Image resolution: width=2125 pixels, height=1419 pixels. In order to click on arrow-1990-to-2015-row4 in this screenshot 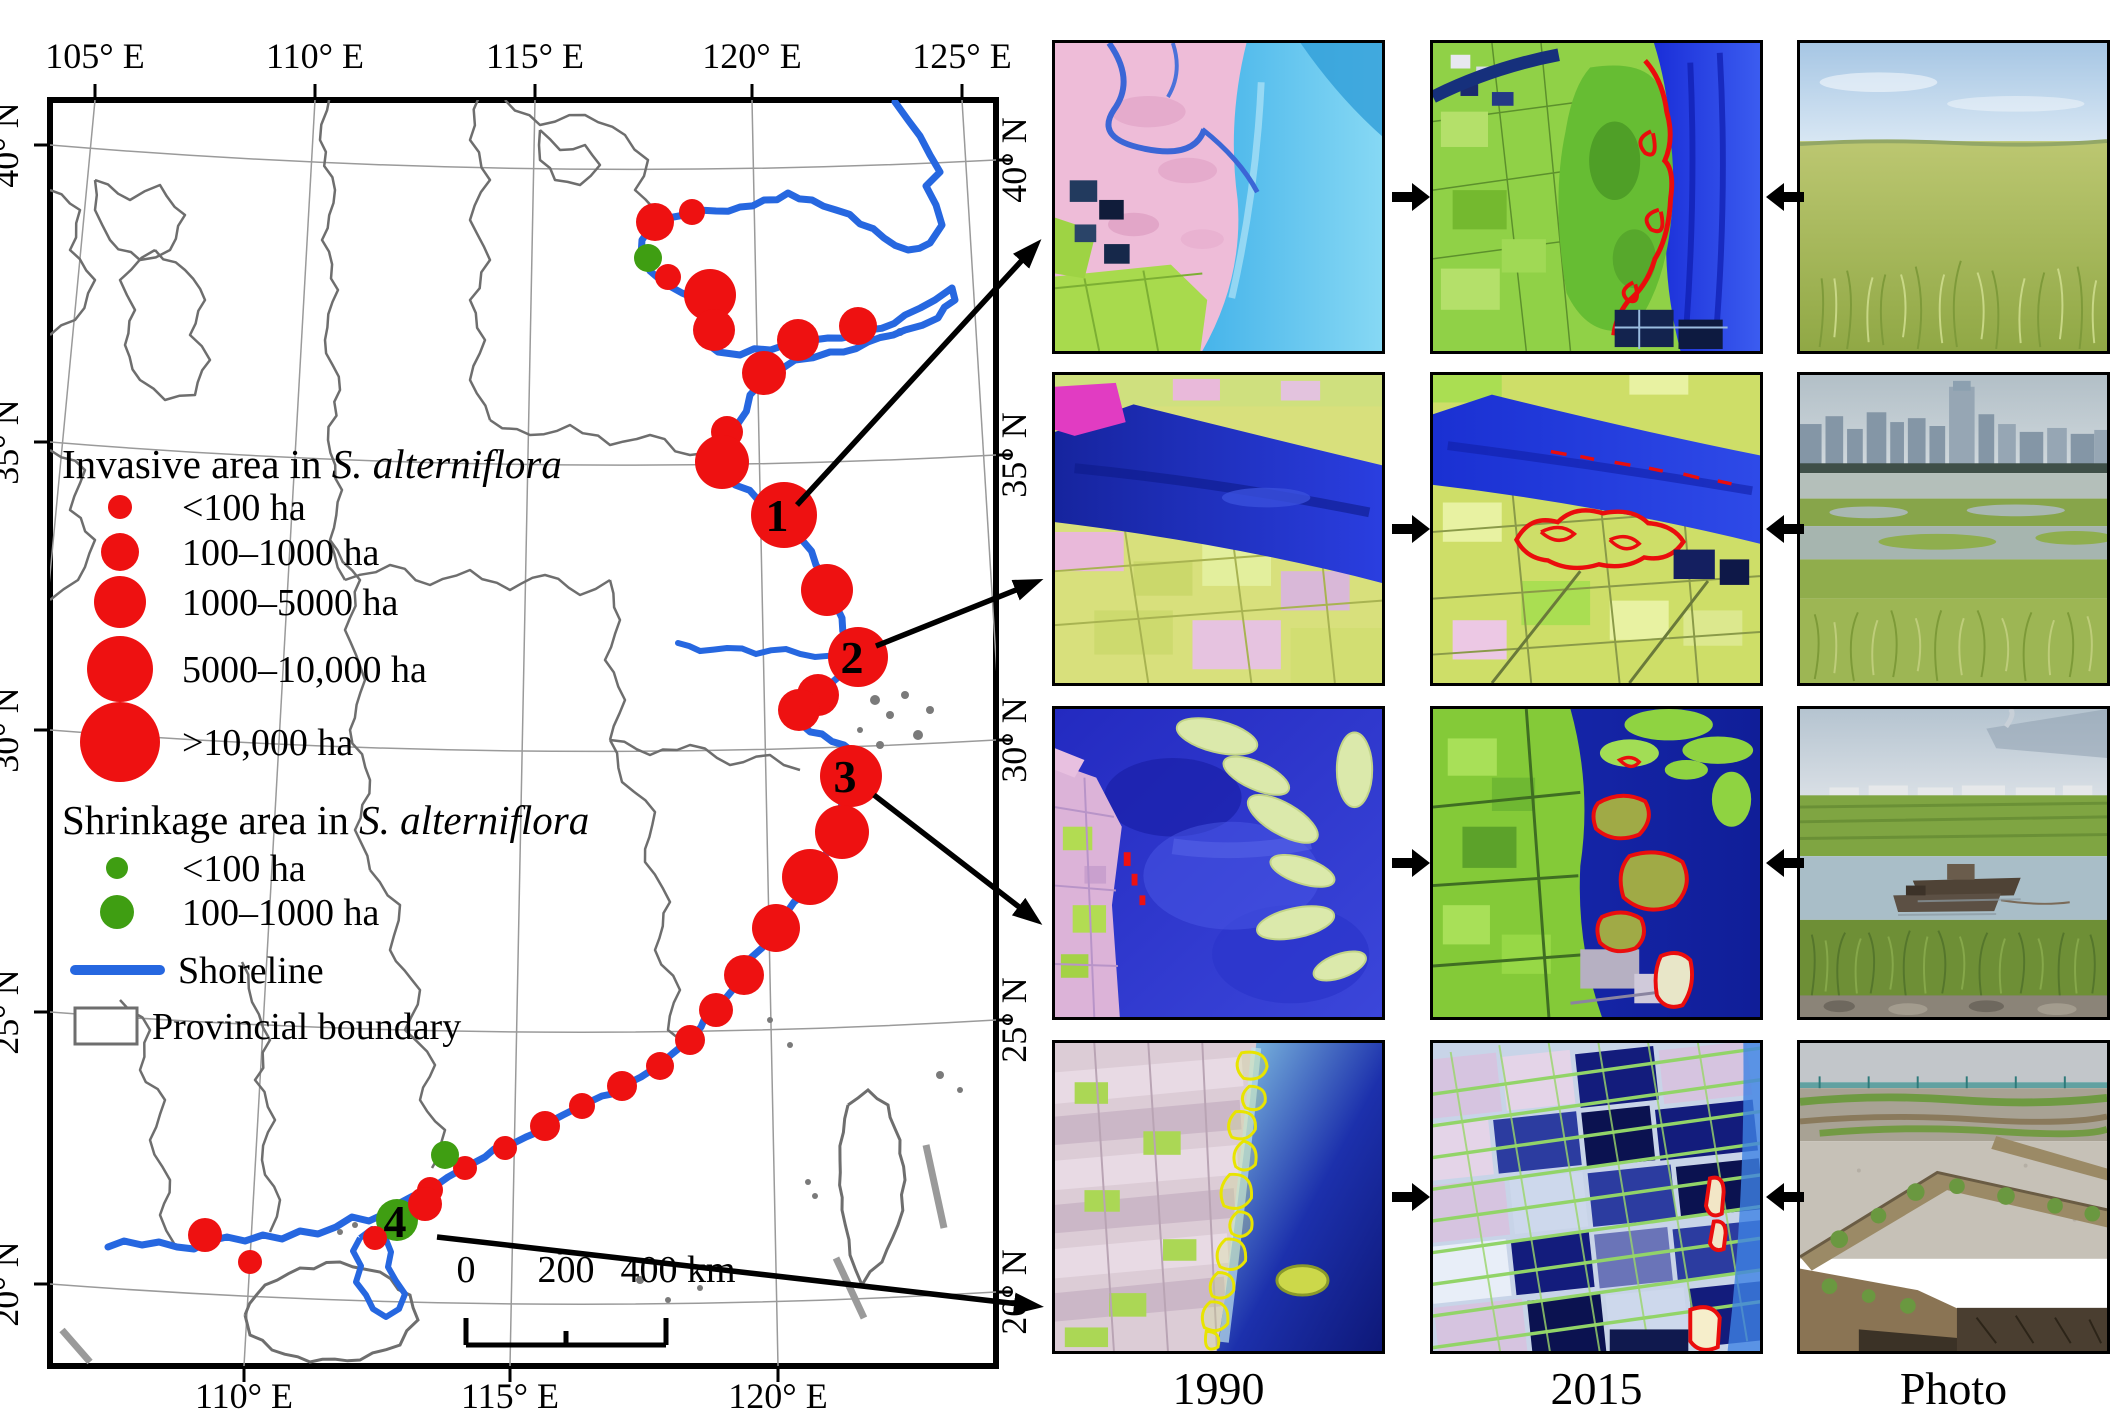, I will do `click(1412, 1197)`.